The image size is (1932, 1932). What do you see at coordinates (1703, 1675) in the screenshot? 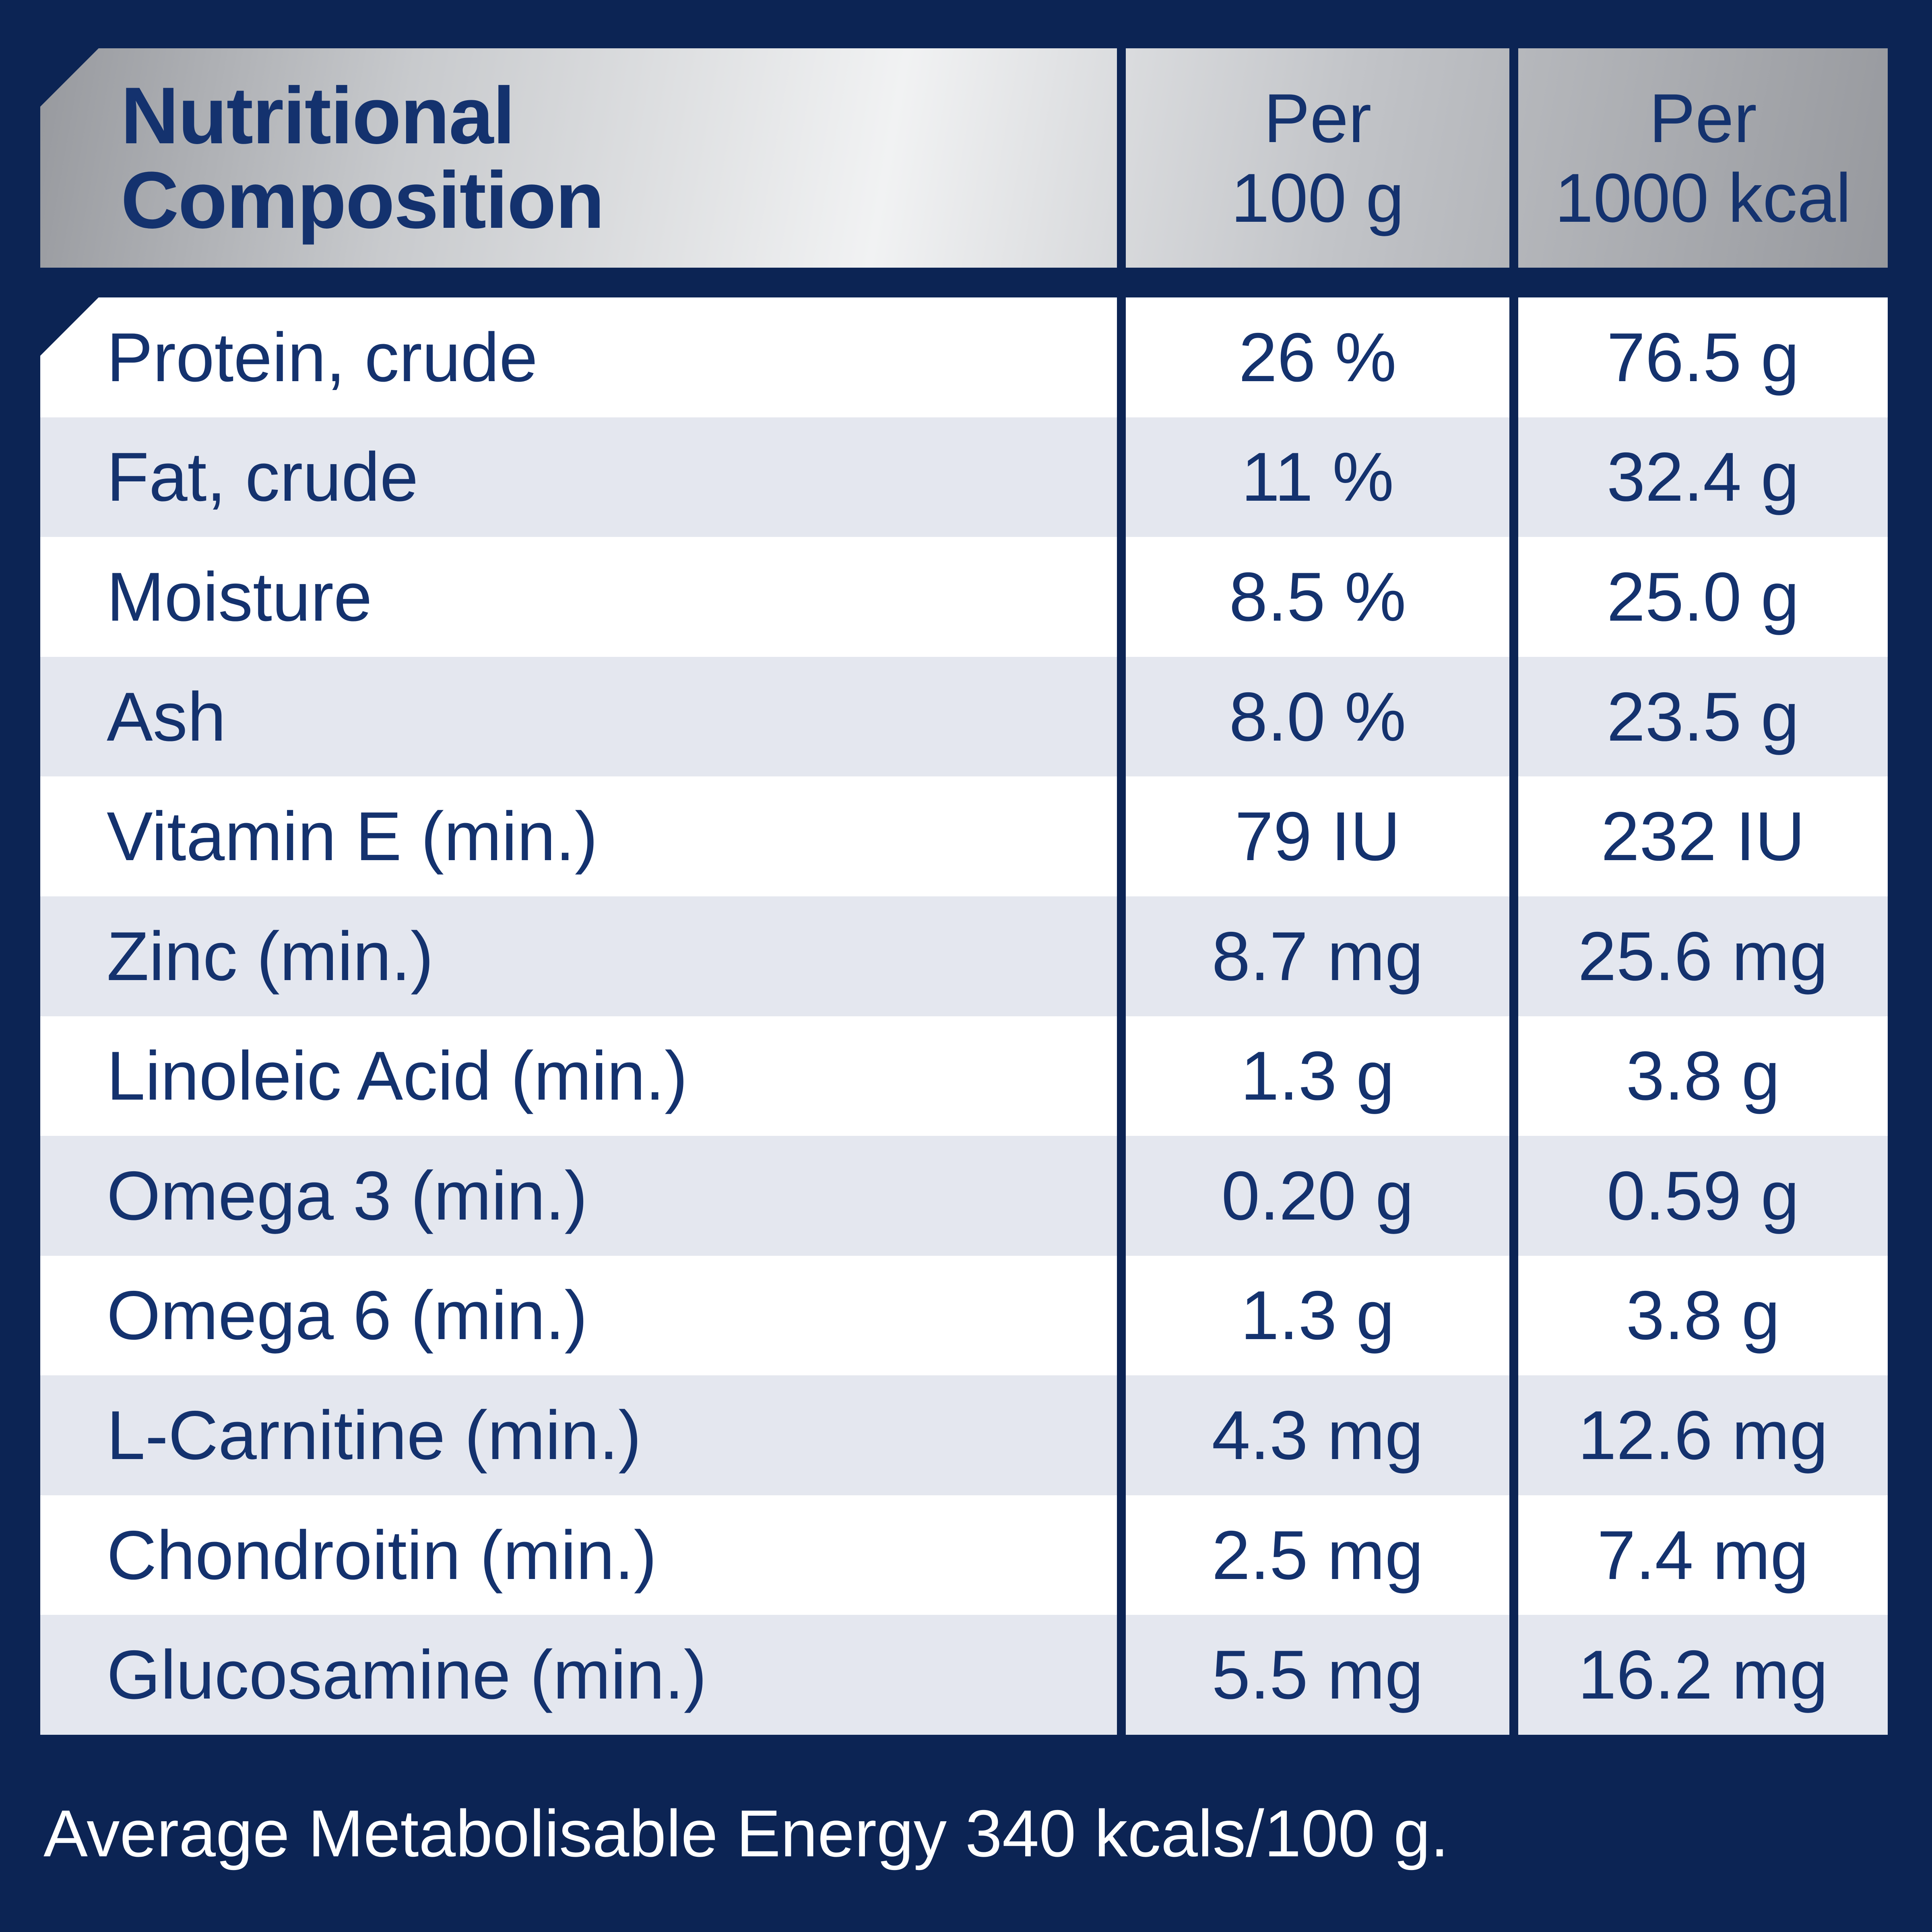
I see `value-per-1000kcal: 16.2 mg` at bounding box center [1703, 1675].